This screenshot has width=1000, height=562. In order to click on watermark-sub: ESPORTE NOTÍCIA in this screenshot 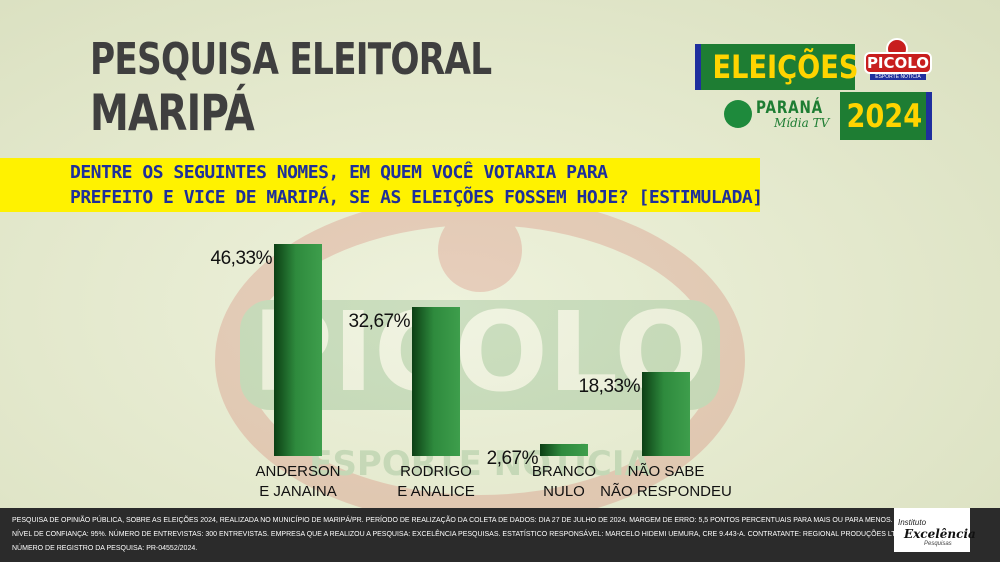, I will do `click(480, 463)`.